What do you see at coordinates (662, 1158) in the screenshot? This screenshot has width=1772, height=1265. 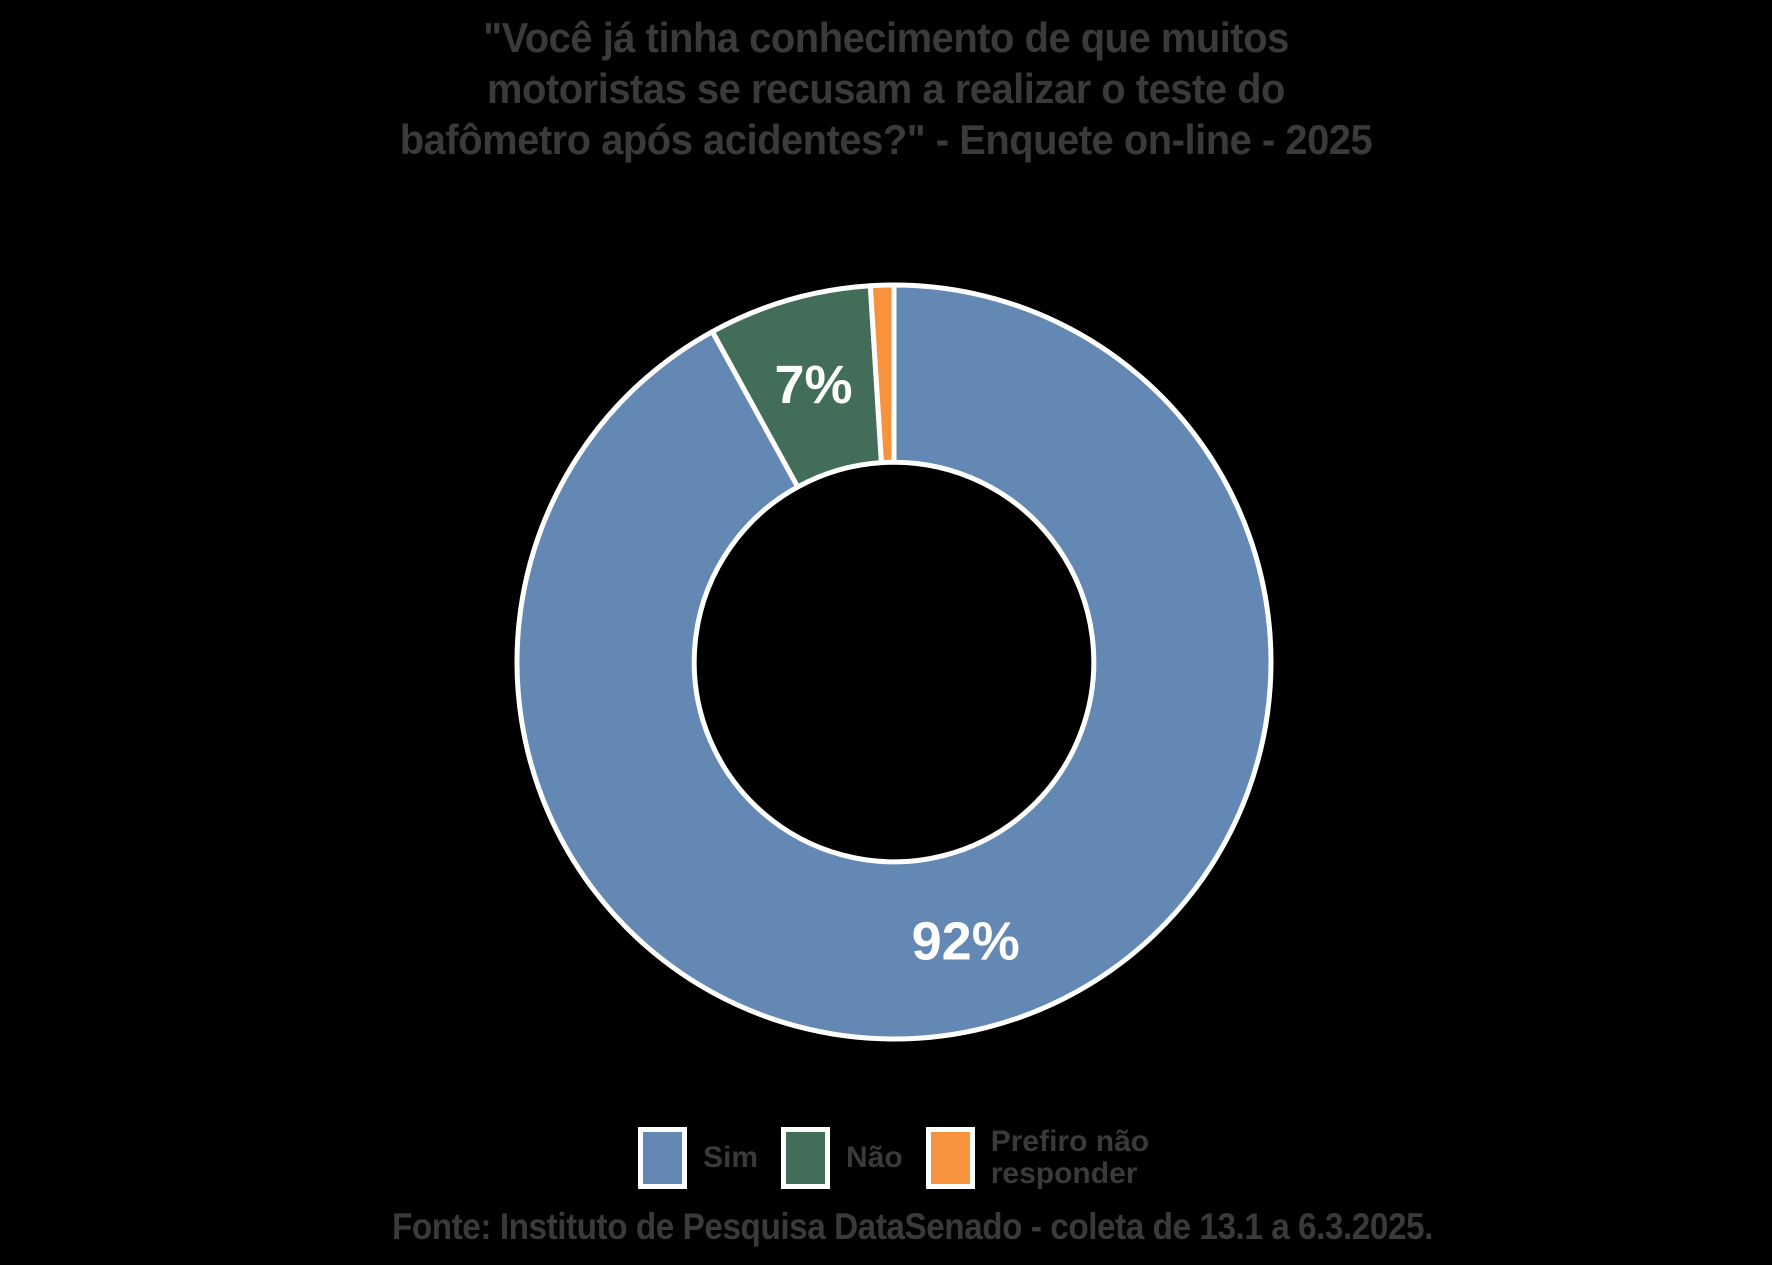 I see `legend-swatch-sim` at bounding box center [662, 1158].